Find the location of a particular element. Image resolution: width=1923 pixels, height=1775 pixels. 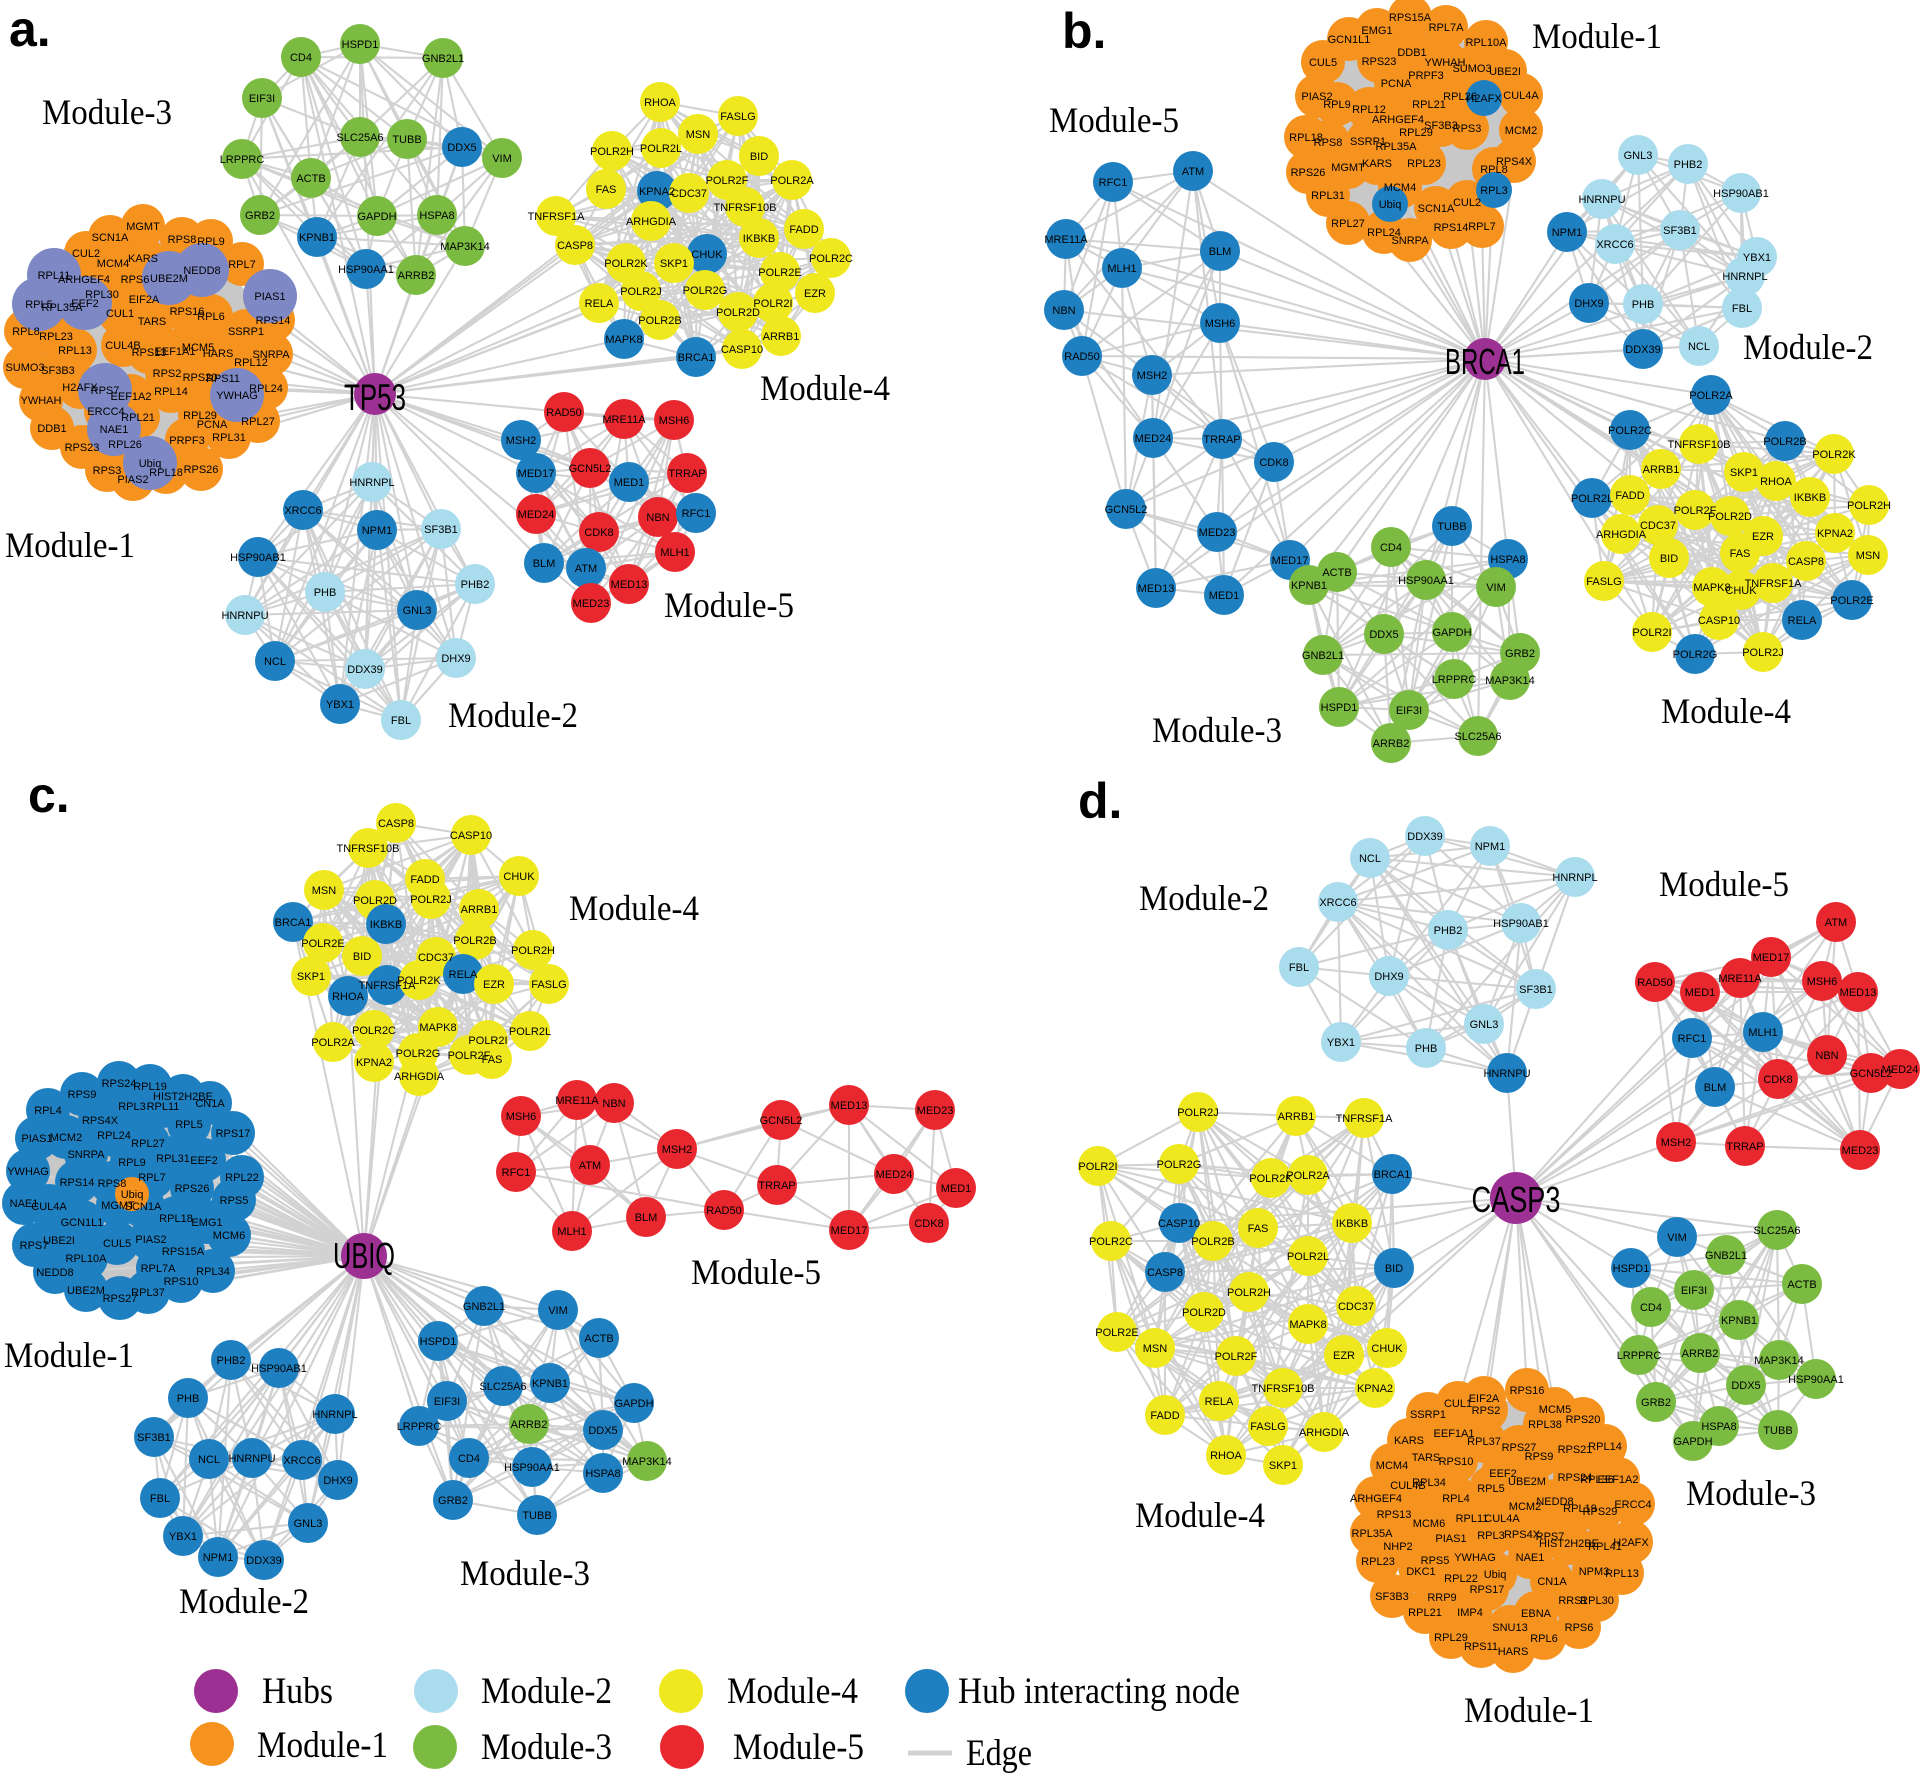

svg-text: SF3B3 is located at coordinates (1441, 126).